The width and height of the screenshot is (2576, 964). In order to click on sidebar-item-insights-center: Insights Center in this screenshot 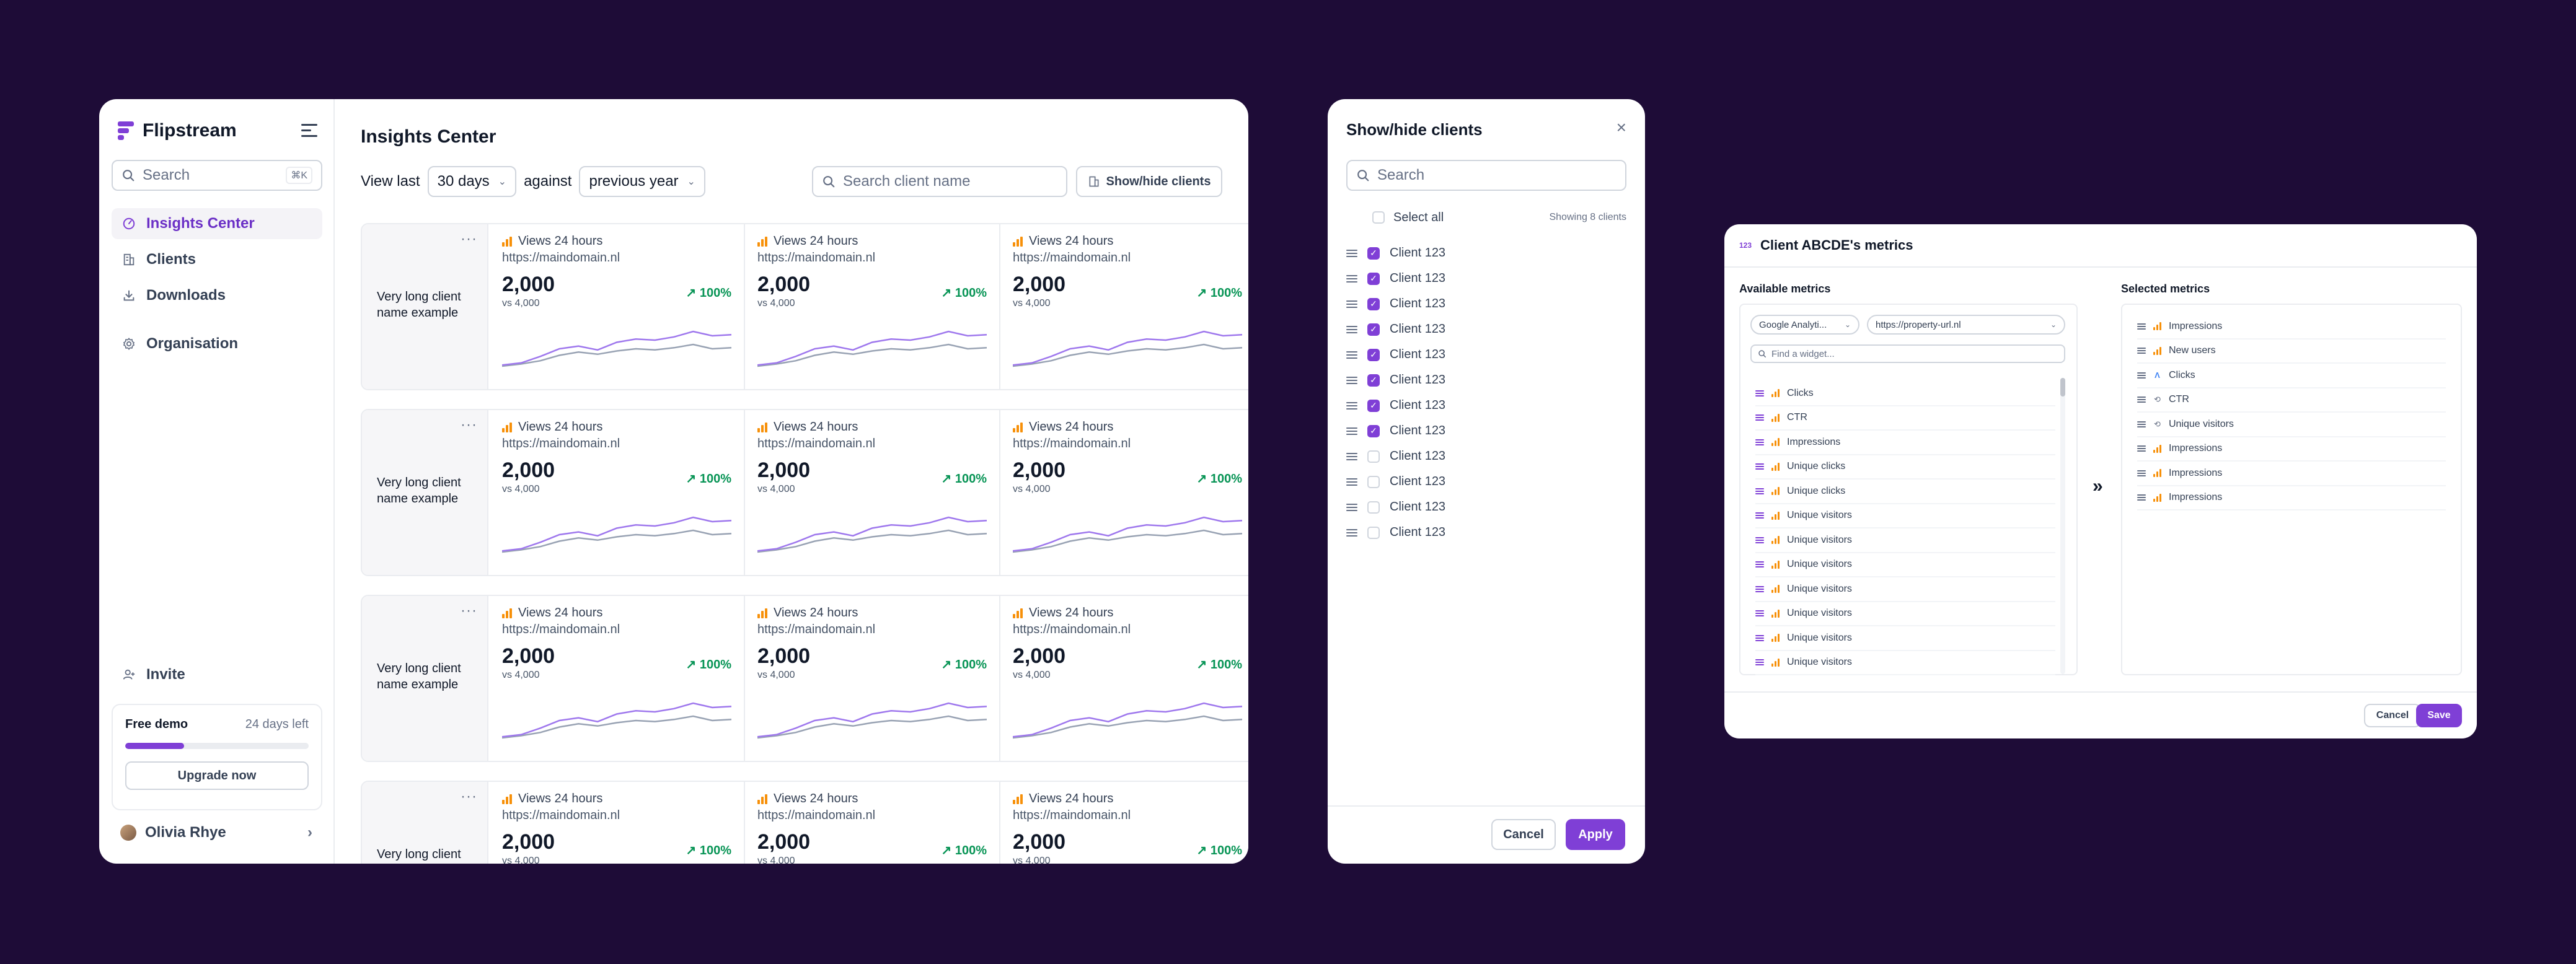, I will do `click(217, 223)`.